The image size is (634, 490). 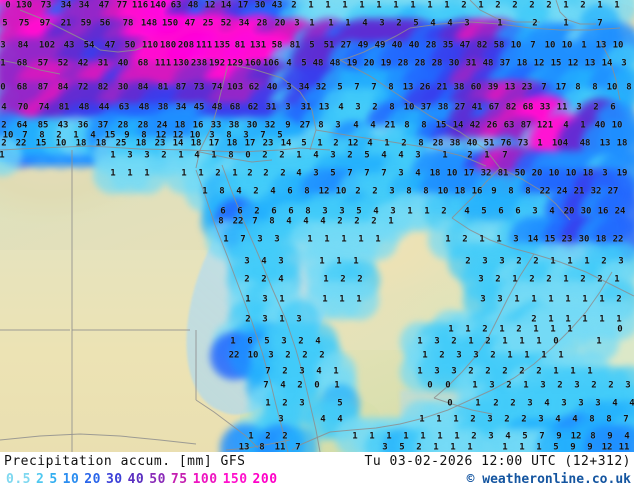 I want to click on precip-value: 34, so click(x=66, y=5).